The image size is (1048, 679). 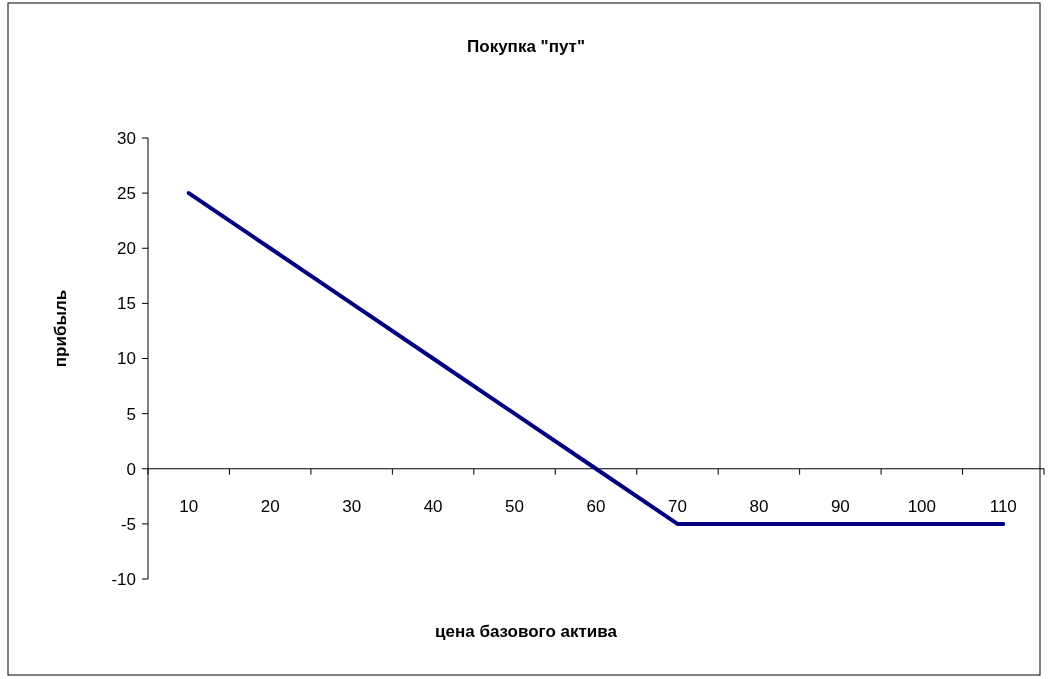 I want to click on y-tick-label: 25, so click(x=126, y=194).